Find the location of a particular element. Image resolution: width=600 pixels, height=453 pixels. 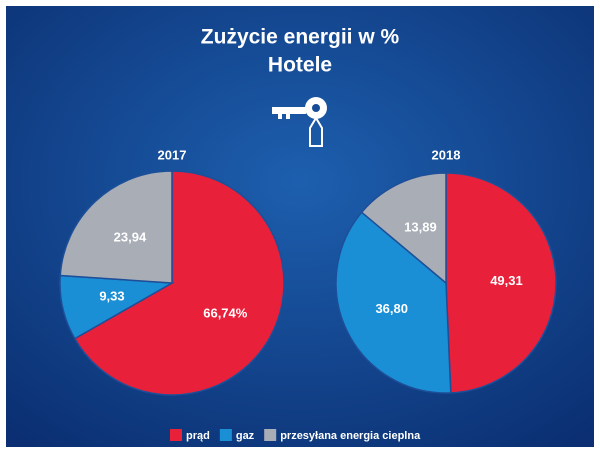

data-label: 66,74% is located at coordinates (225, 312).